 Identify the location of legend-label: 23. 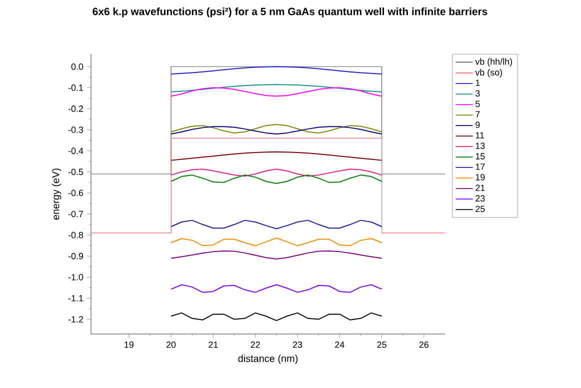
(480, 198).